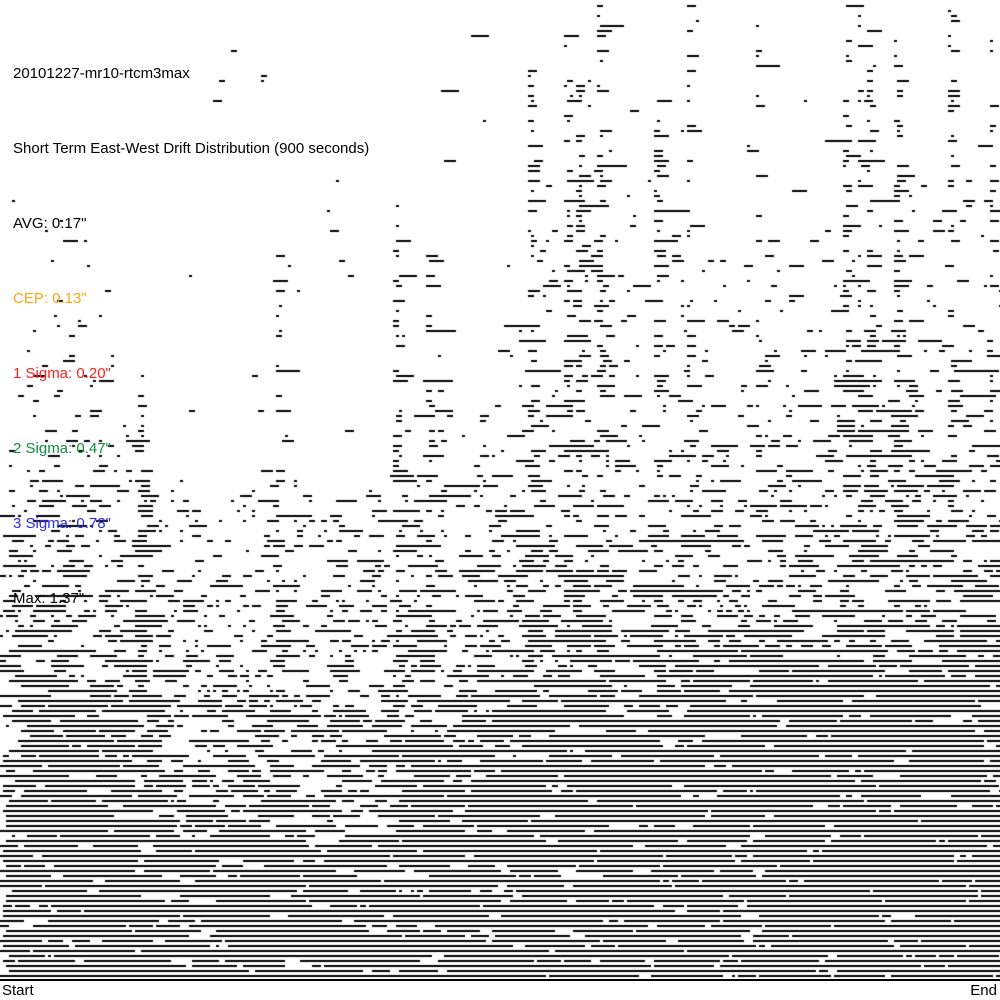  Describe the element at coordinates (50, 298) in the screenshot. I see `stat-cep: CEP: 0.13"` at that location.